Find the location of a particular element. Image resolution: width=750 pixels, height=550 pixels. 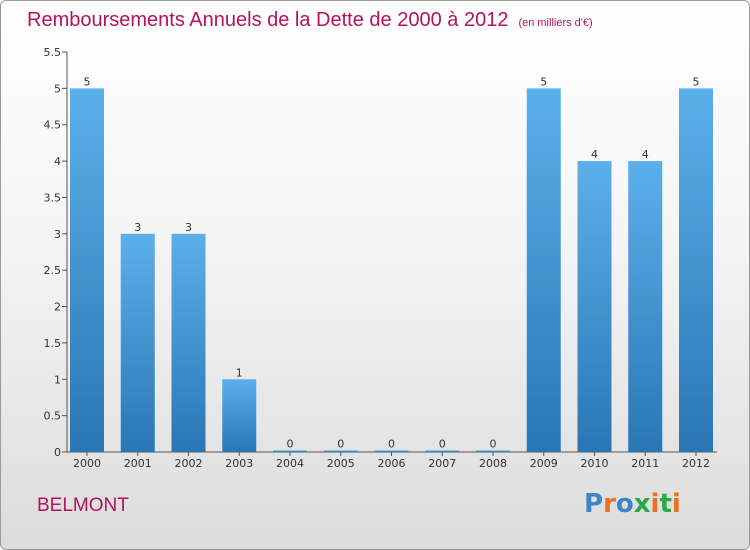

y-tick-label: 5.5 is located at coordinates (53, 52).